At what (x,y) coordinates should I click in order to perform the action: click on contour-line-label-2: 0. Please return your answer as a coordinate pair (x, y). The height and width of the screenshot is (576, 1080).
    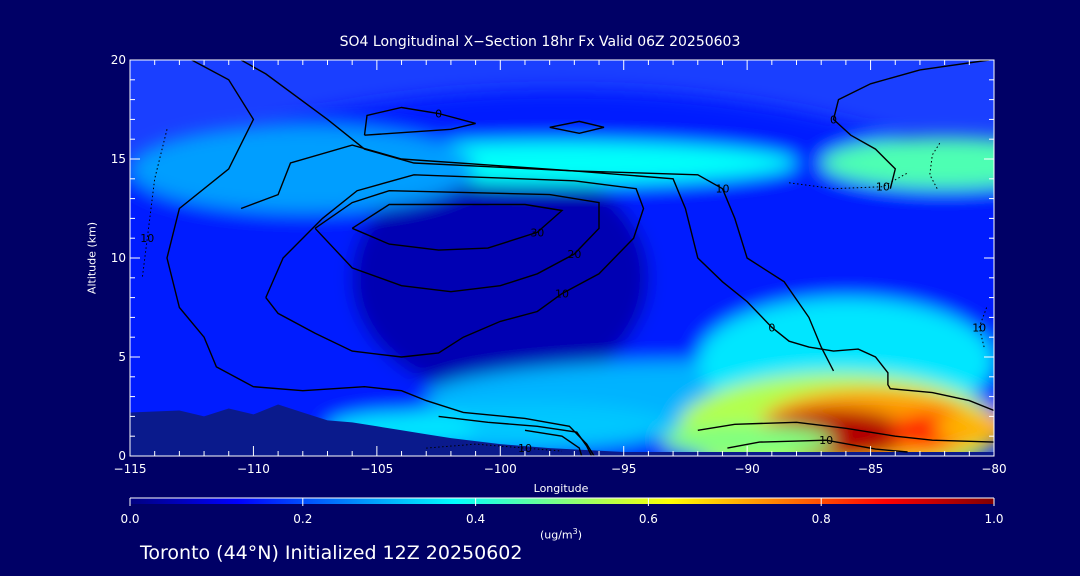
    Looking at the image, I should click on (771, 327).